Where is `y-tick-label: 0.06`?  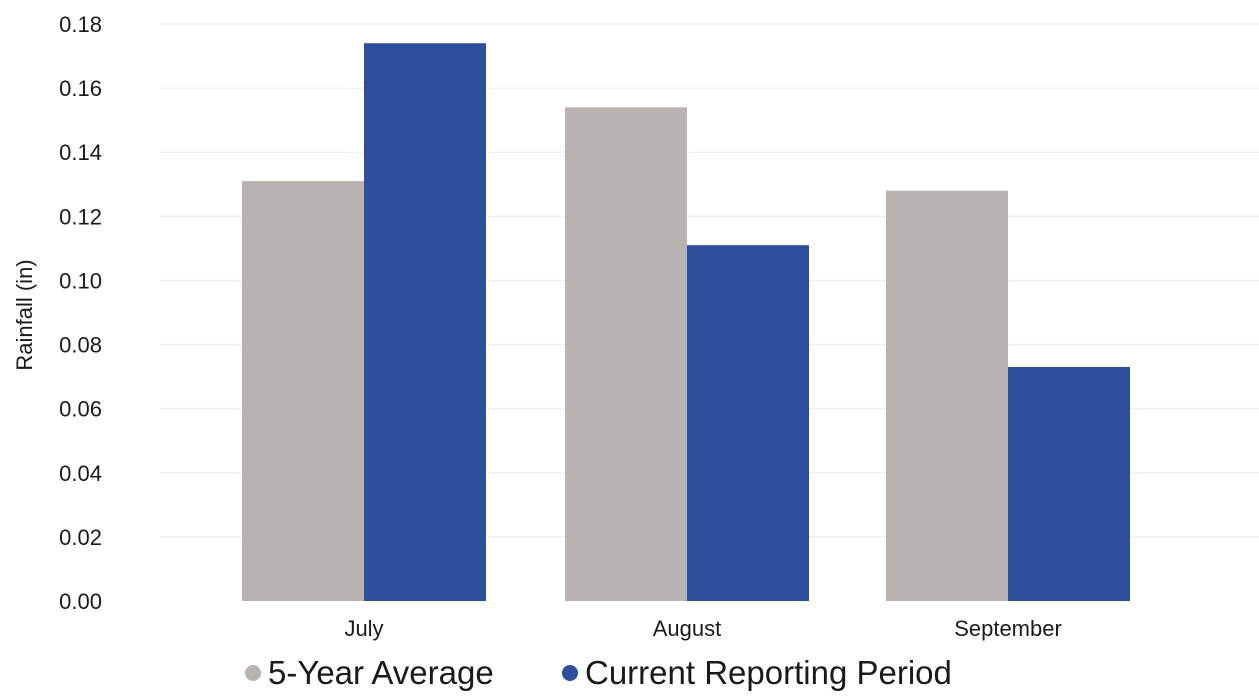
y-tick-label: 0.06 is located at coordinates (80, 409).